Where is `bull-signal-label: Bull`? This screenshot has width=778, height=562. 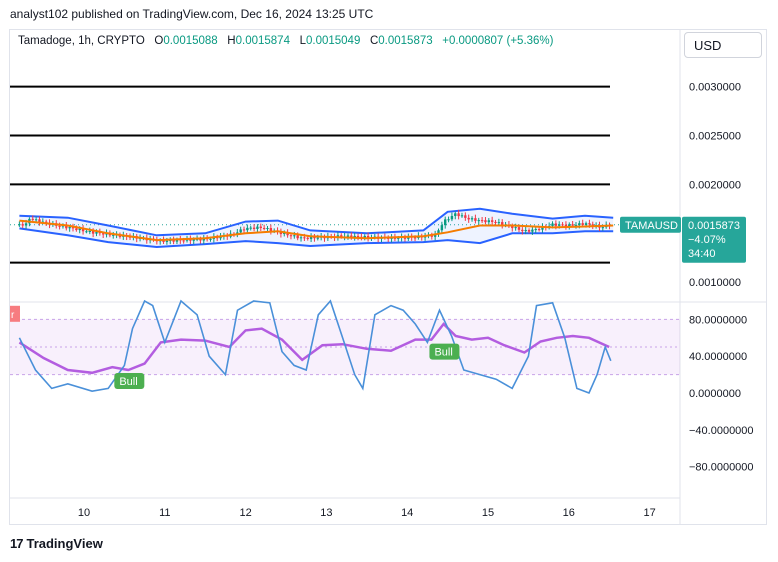
bull-signal-label: Bull is located at coordinates (128, 382).